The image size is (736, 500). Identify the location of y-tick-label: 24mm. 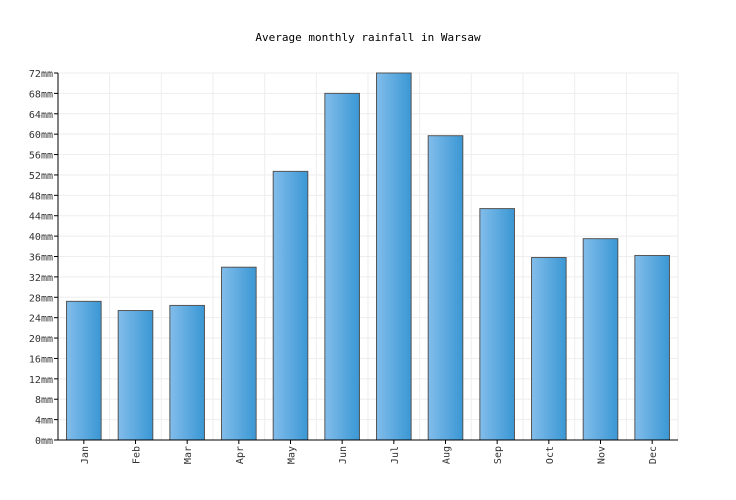
(41, 319).